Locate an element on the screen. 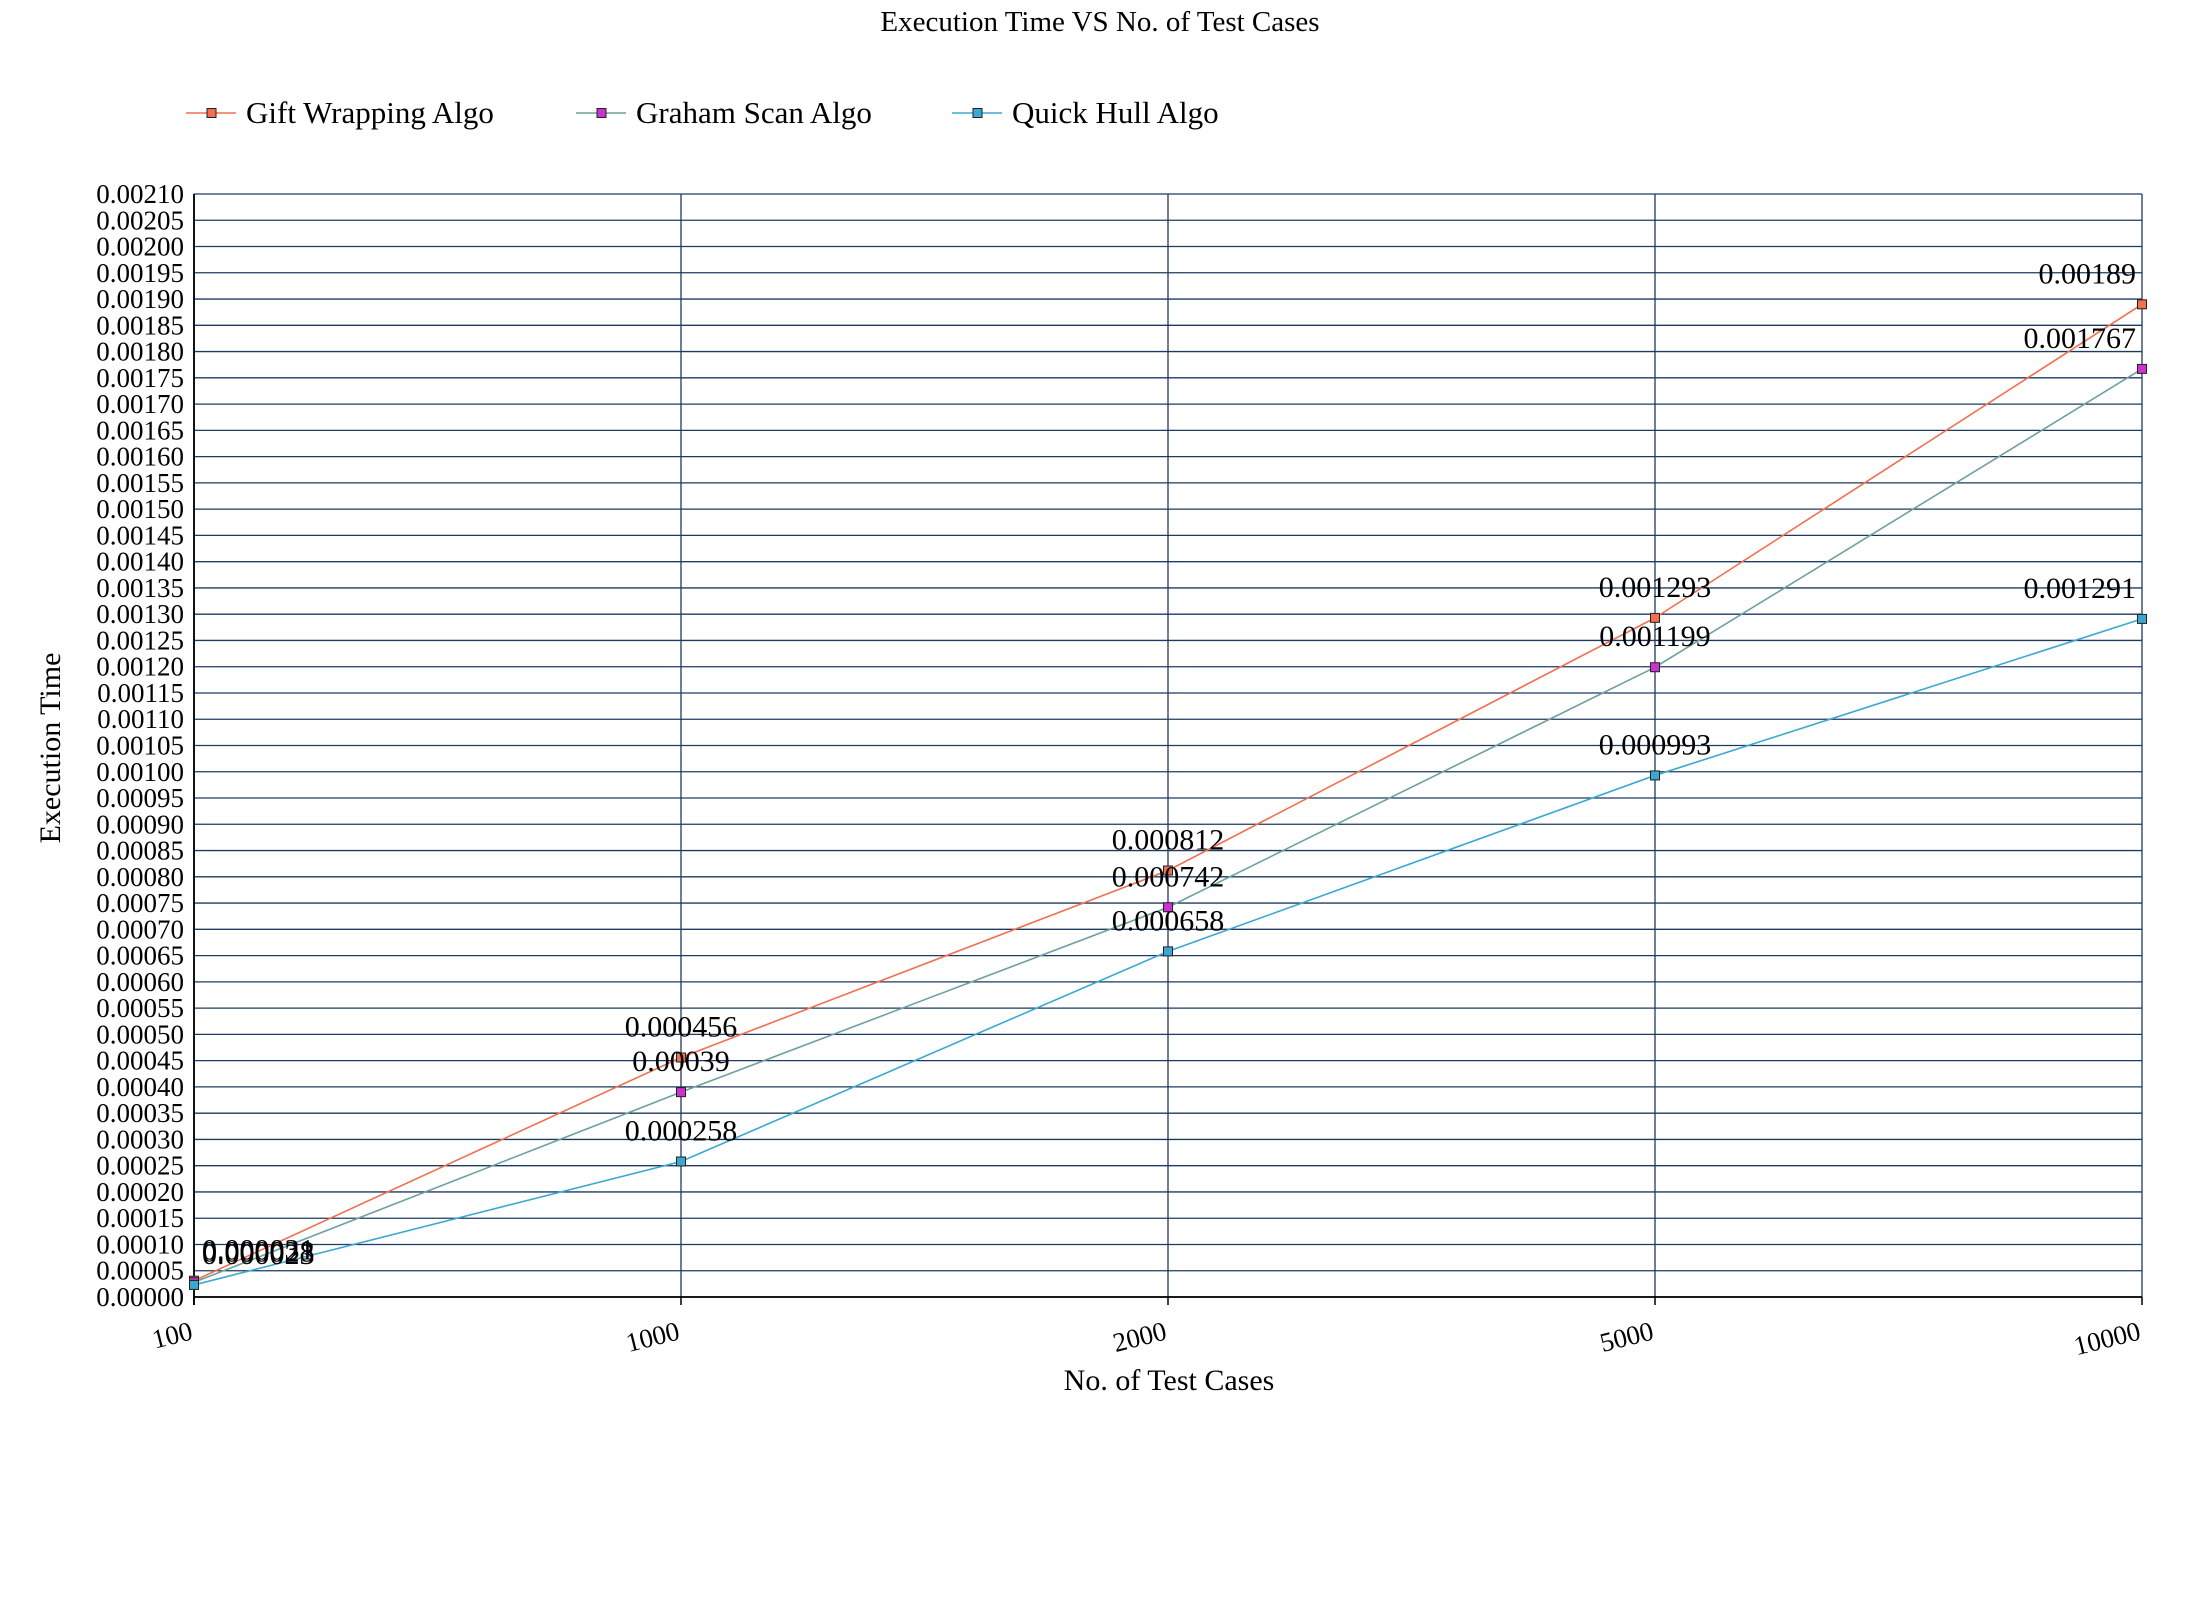 Image resolution: width=2190 pixels, height=1610 pixels. y-tick-label: 0.00005 is located at coordinates (140, 1271).